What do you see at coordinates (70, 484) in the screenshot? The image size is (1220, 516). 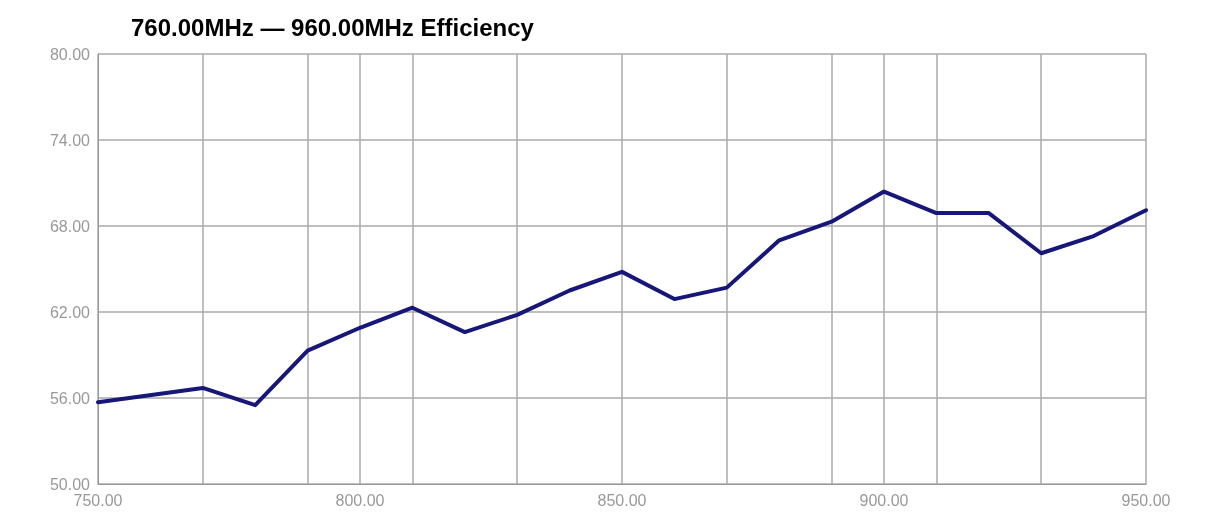 I see `y-tick-label: 50.00` at bounding box center [70, 484].